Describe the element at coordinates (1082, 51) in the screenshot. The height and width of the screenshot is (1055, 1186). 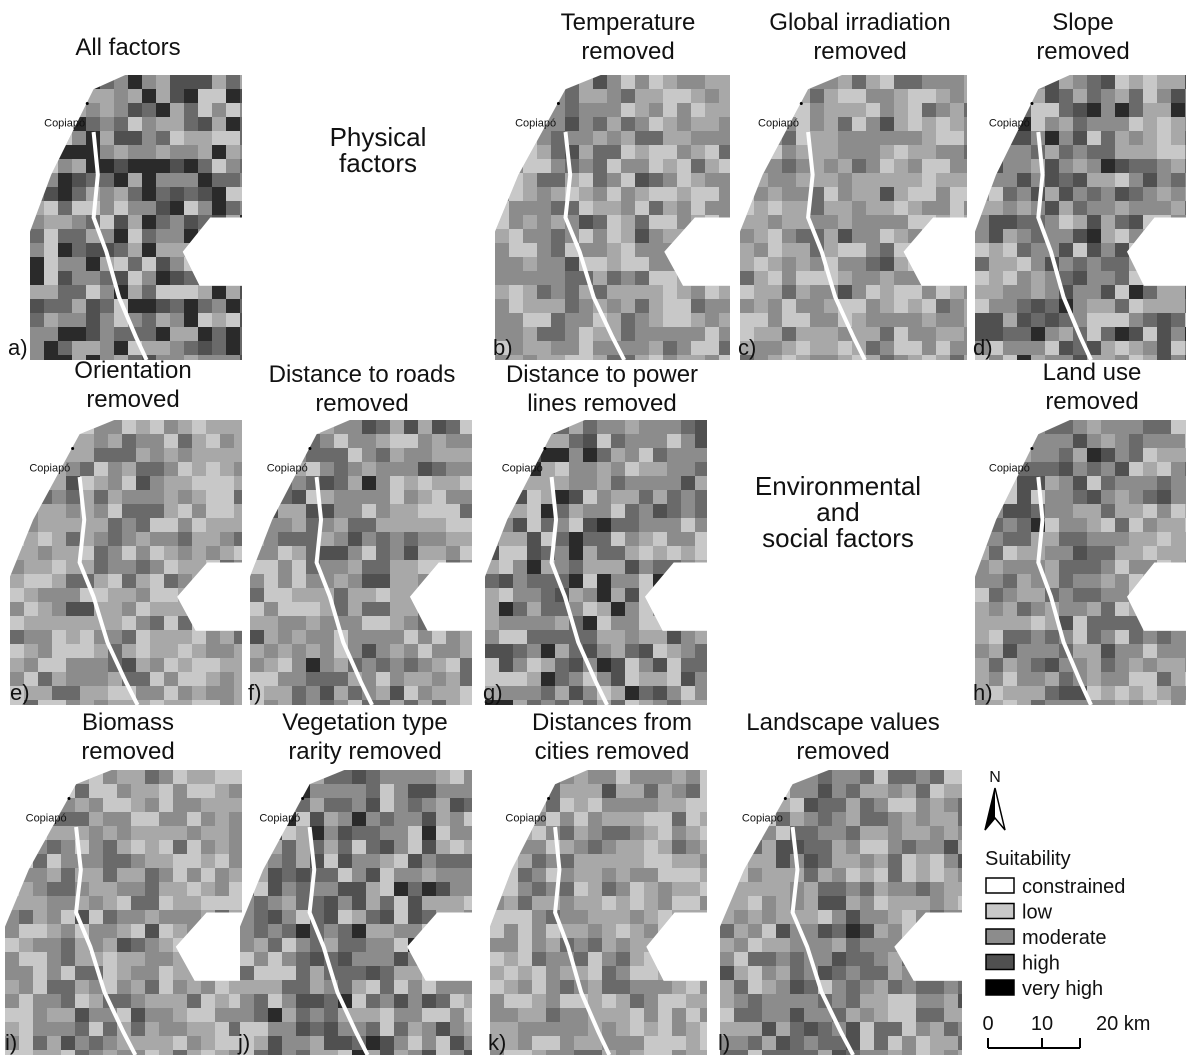
I see `panel-title: removed` at that location.